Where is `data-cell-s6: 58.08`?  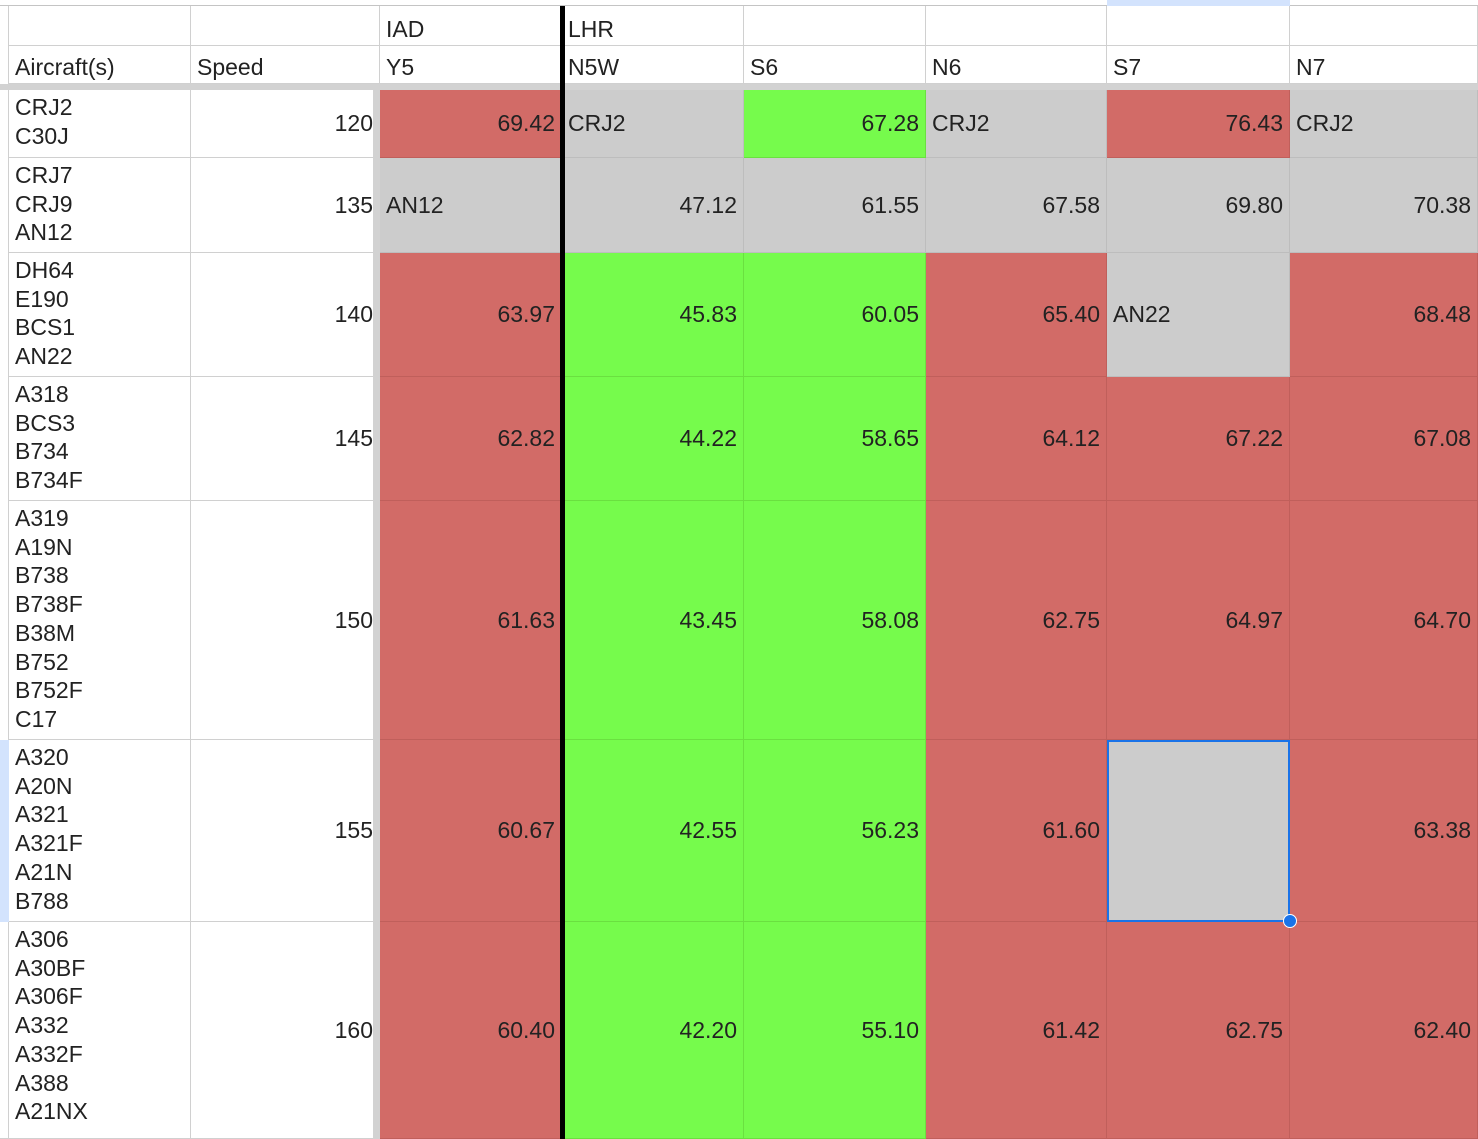 data-cell-s6: 58.08 is located at coordinates (835, 620).